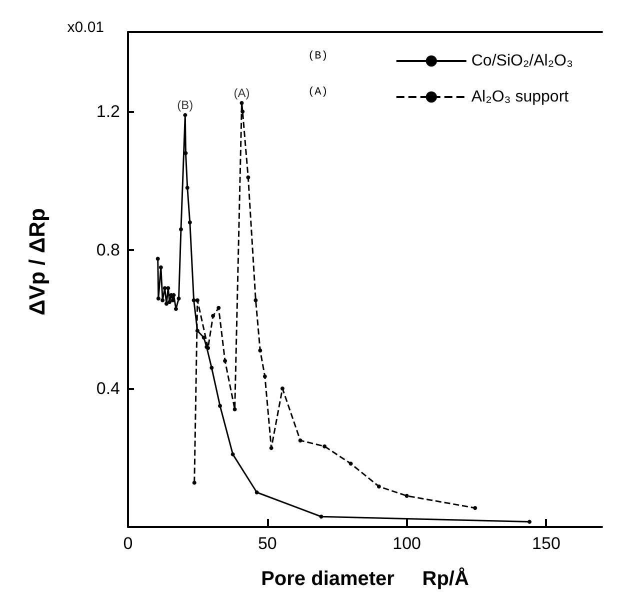  Describe the element at coordinates (546, 543) in the screenshot. I see `x-tick-label: 150` at that location.